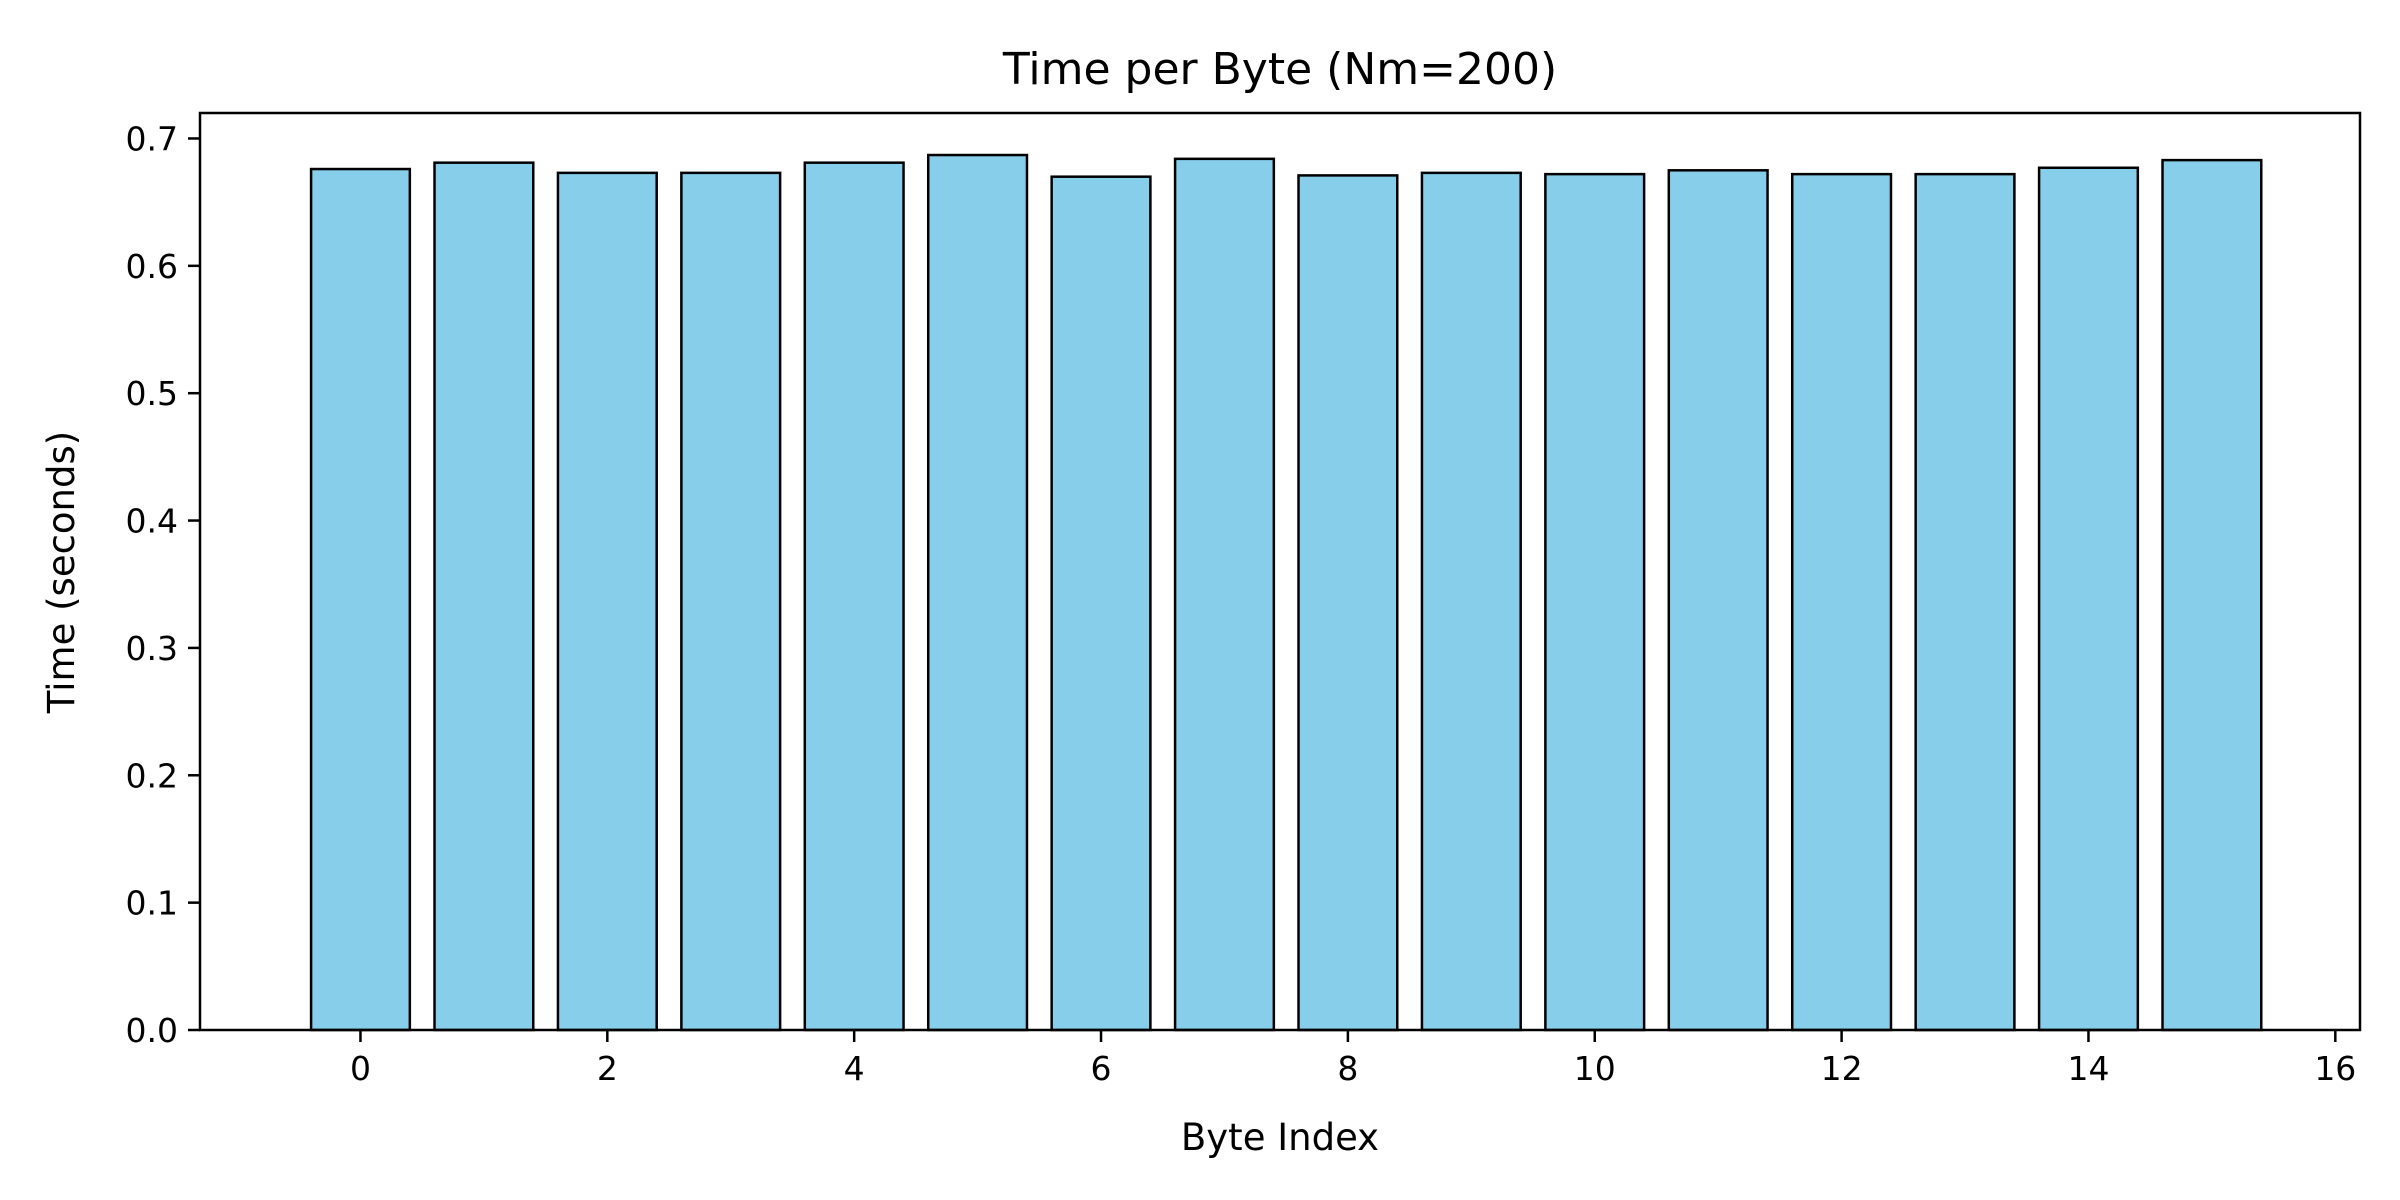  I want to click on y-tick-label: 0.5, so click(152, 393).